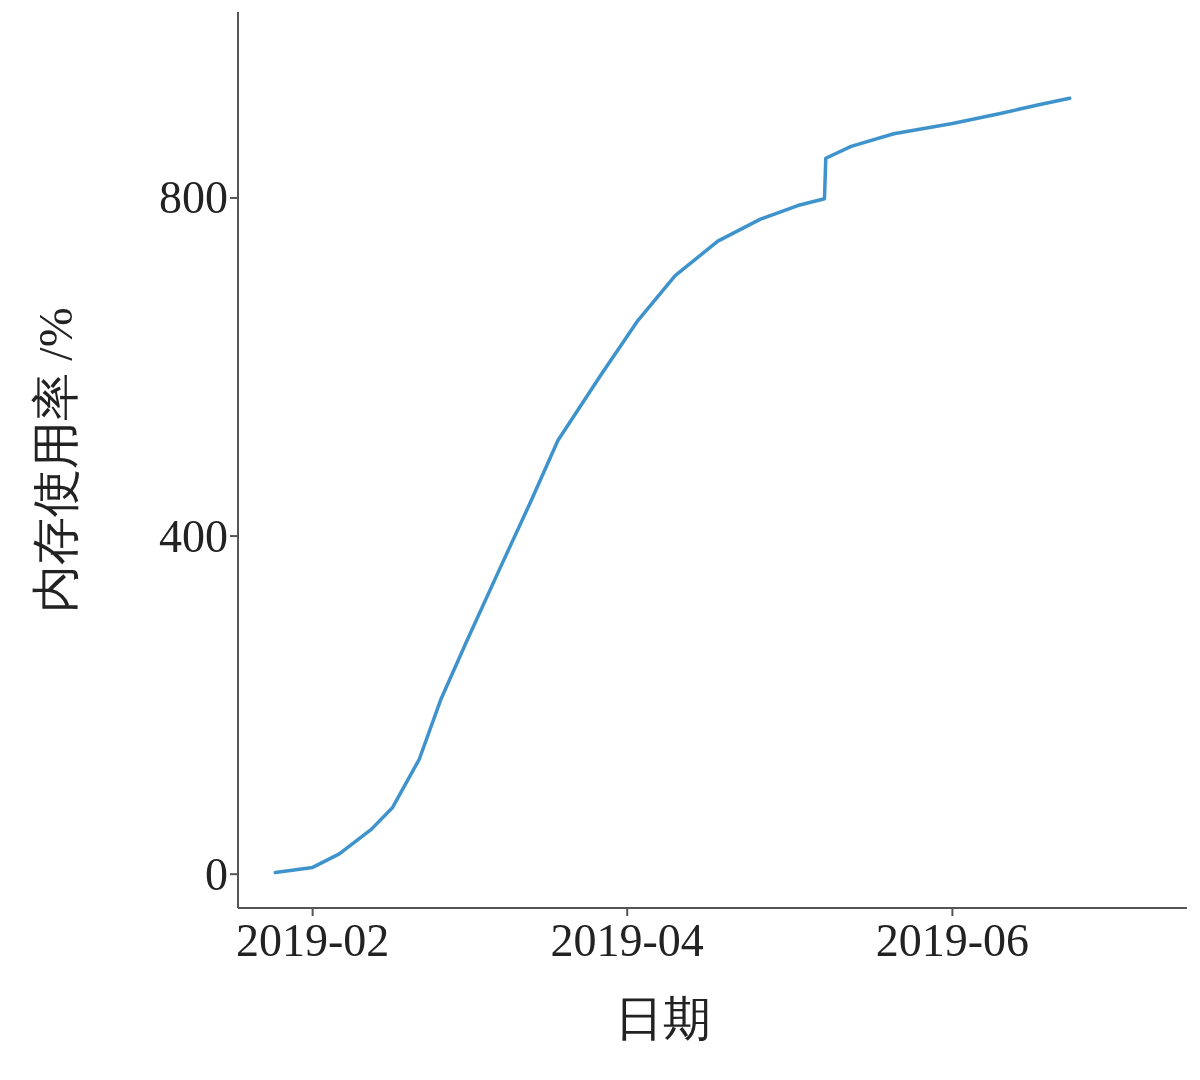 Image resolution: width=1200 pixels, height=1080 pixels. Describe the element at coordinates (55, 460) in the screenshot. I see `y-axis-title: 内存使用率 /%` at that location.